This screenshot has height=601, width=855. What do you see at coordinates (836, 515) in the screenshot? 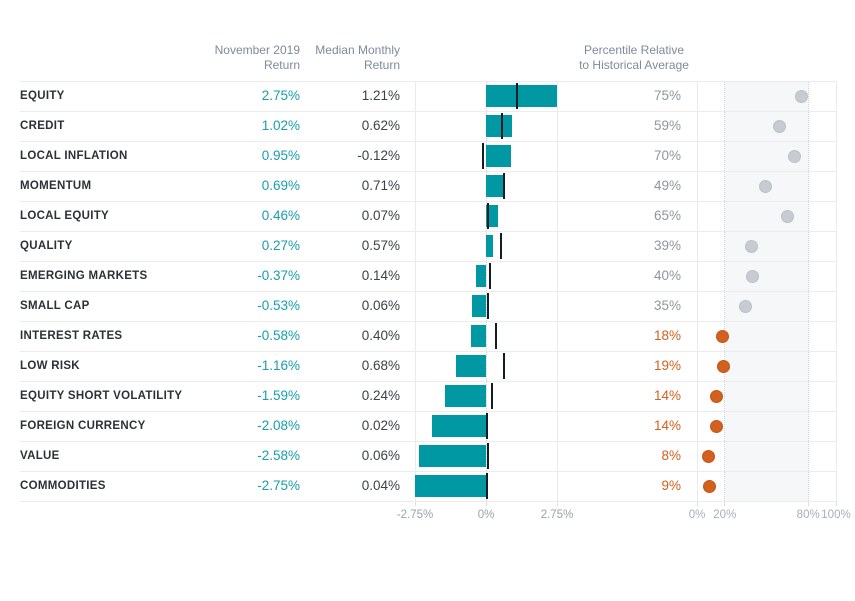
I see `percentile-axis-label: 100%` at bounding box center [836, 515].